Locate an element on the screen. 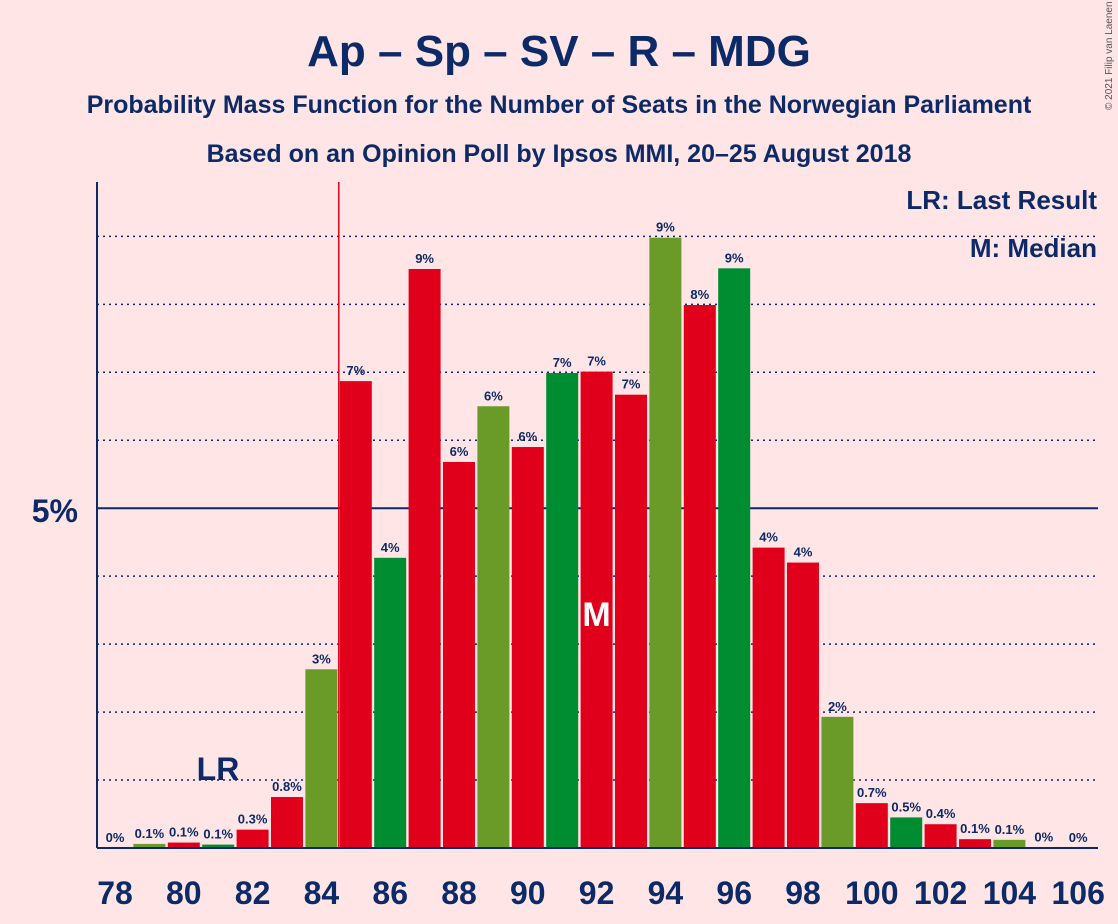 This screenshot has width=1118, height=924. bar-label-seat-81: 0.1% is located at coordinates (218, 834).